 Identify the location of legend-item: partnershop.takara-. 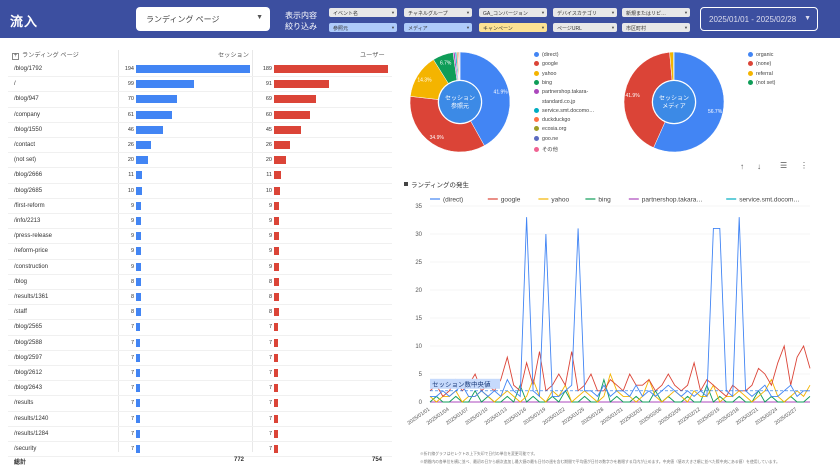
(561, 92).